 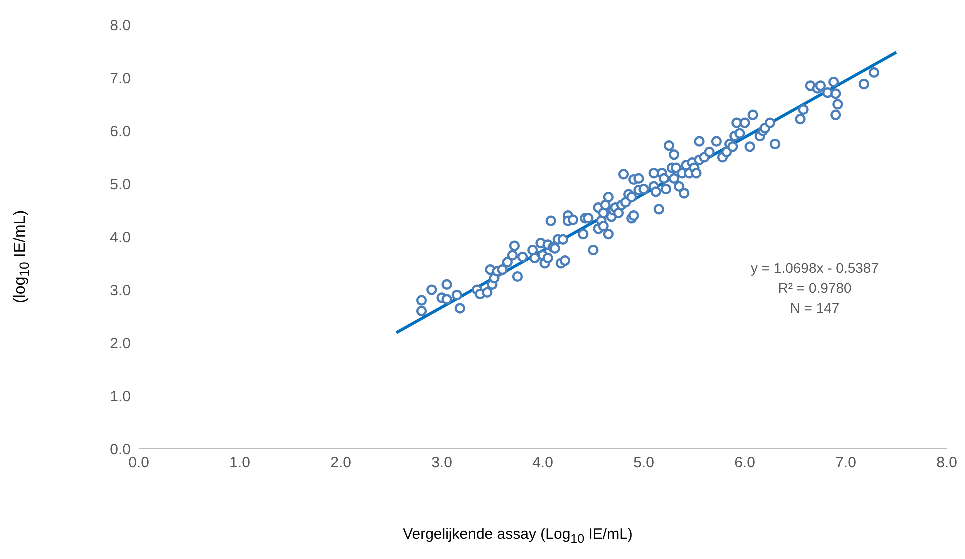 What do you see at coordinates (543, 463) in the screenshot?
I see `x-tick-label: 4.0` at bounding box center [543, 463].